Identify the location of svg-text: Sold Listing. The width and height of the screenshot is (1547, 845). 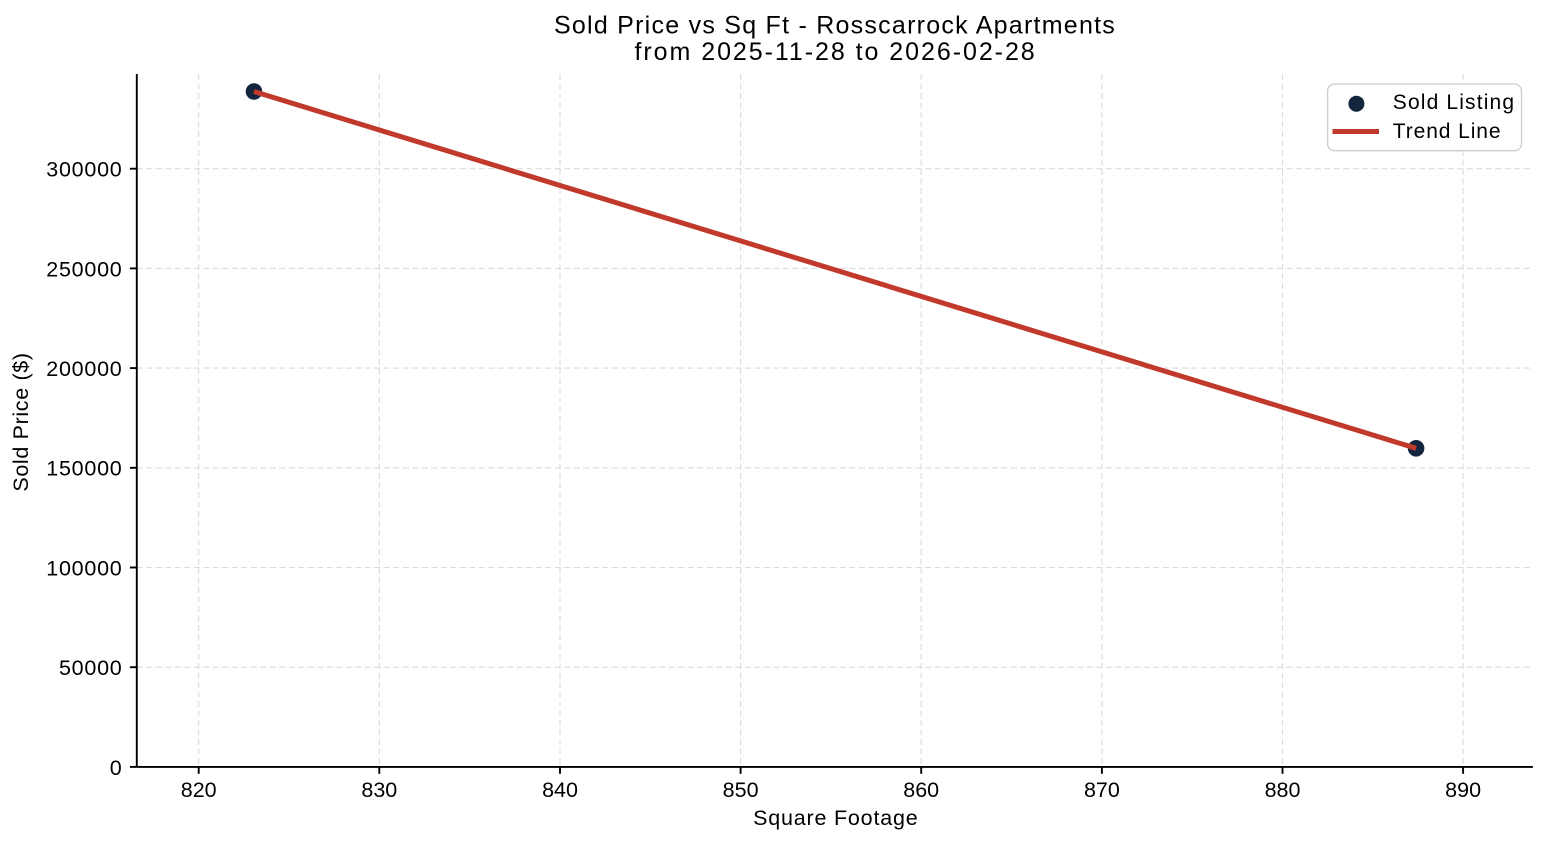
(1454, 102).